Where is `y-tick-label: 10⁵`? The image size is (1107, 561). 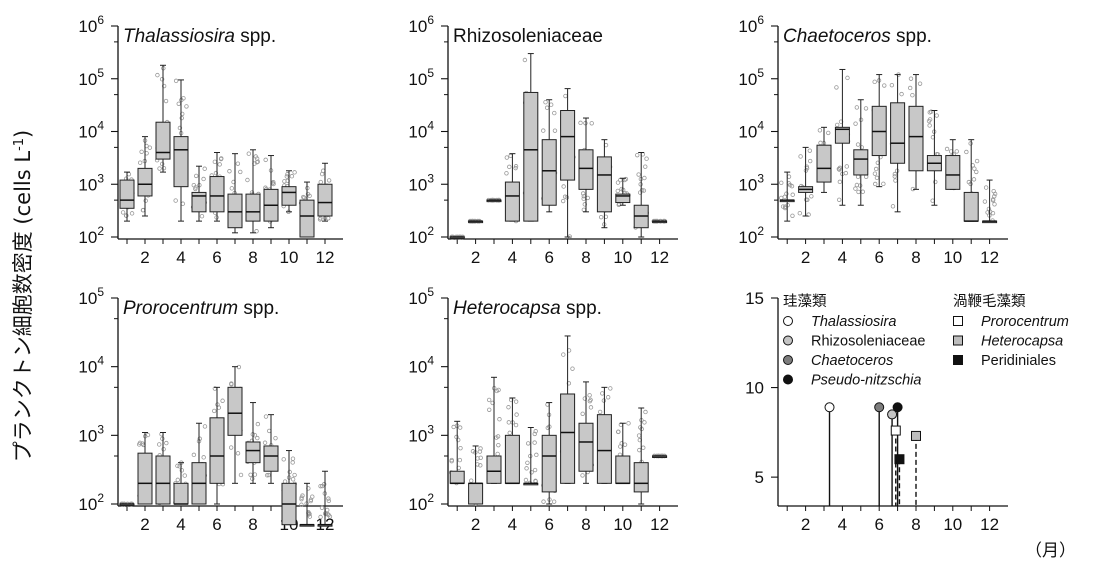
y-tick-label: 10⁵ is located at coordinates (421, 296).